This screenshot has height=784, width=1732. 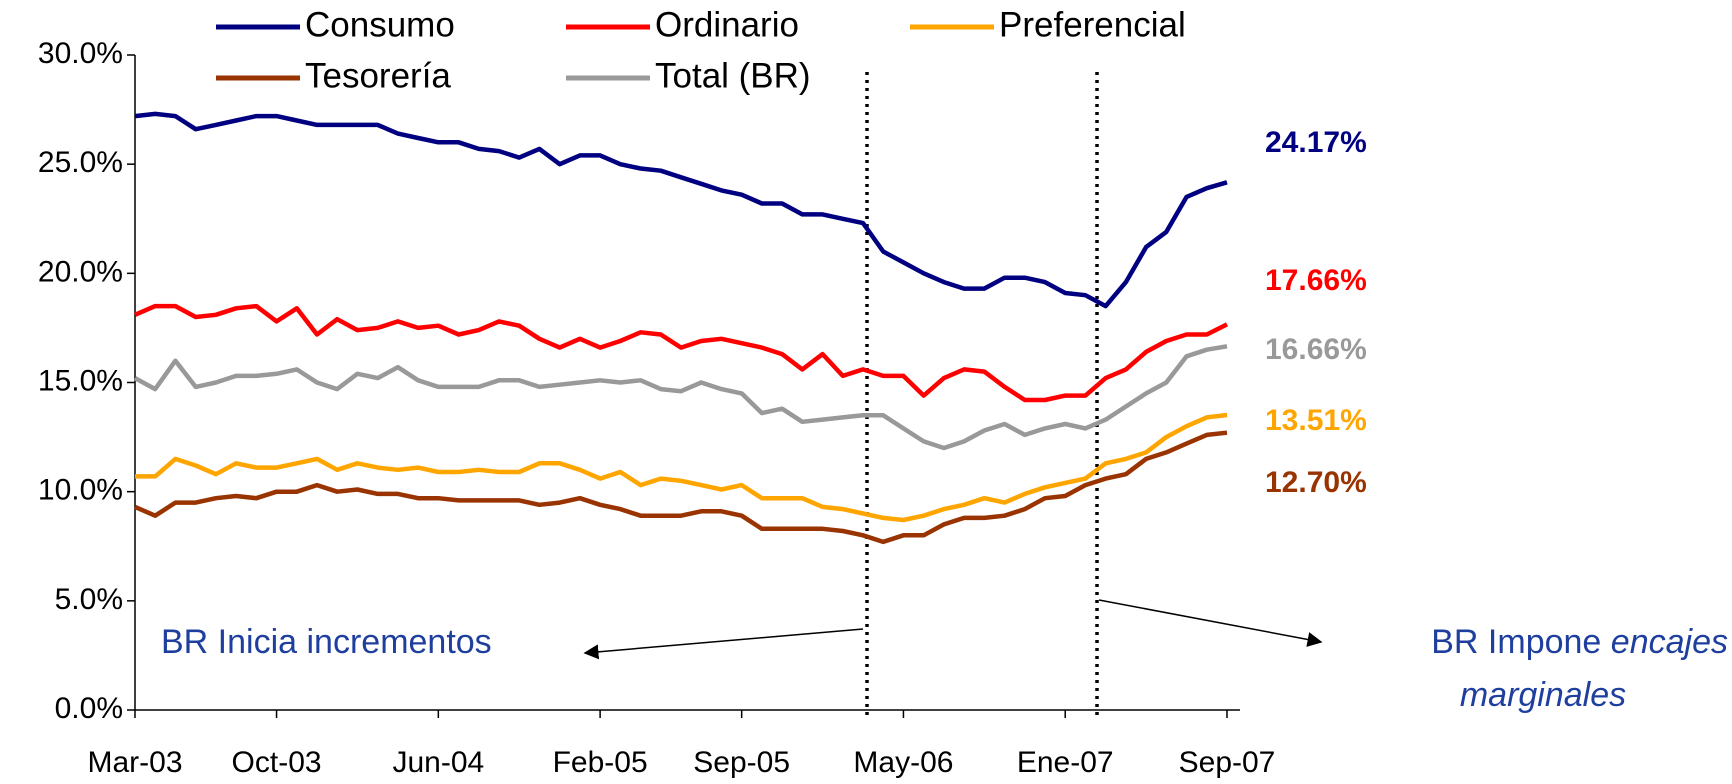 I want to click on value-label: 16.66%, so click(x=1316, y=349).